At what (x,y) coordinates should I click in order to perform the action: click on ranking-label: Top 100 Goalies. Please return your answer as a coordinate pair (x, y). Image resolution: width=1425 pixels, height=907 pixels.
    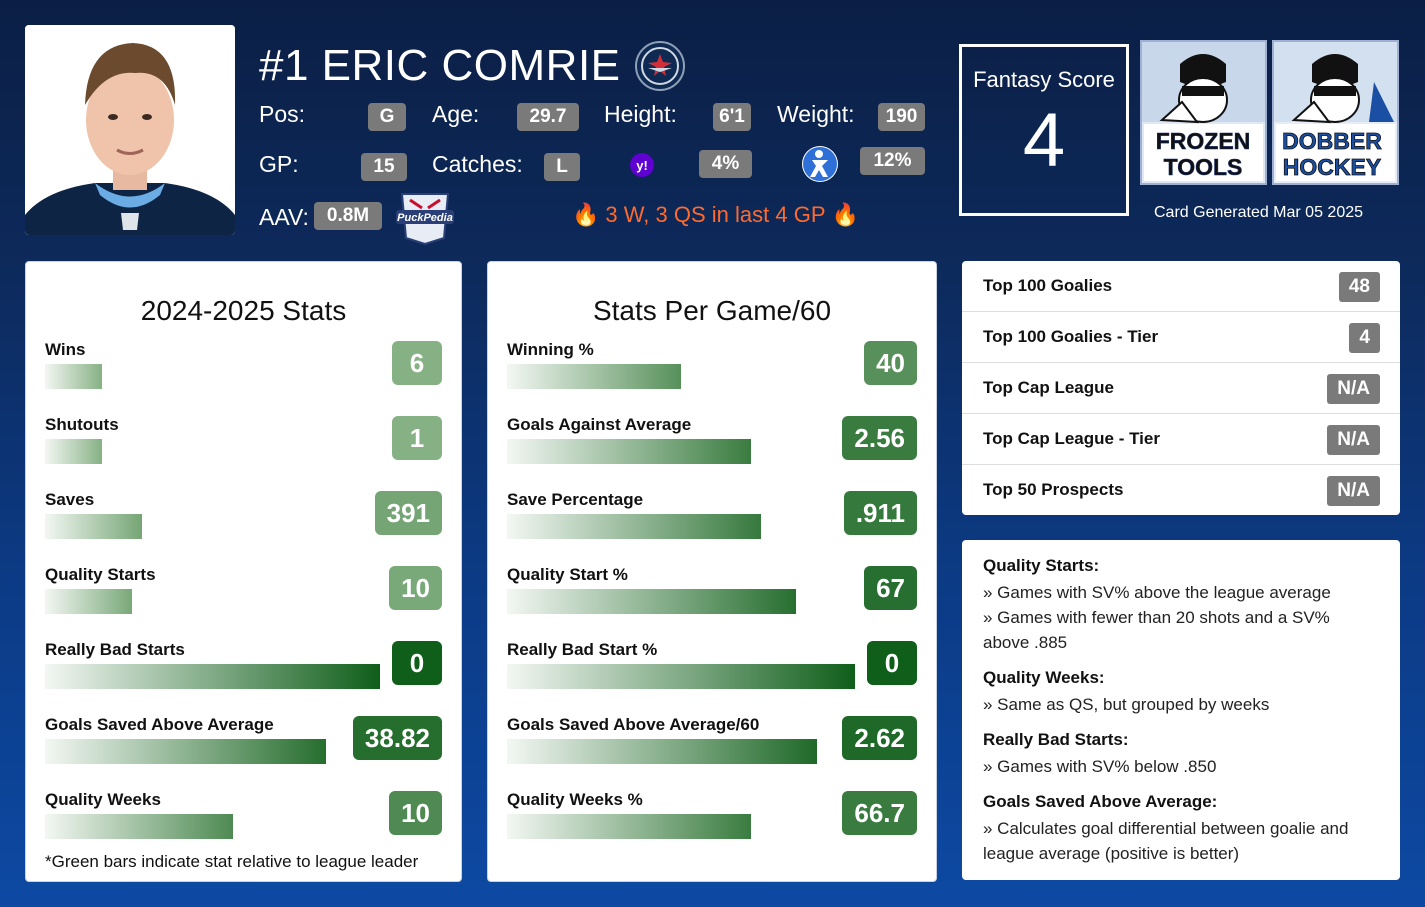
    Looking at the image, I should click on (1048, 285).